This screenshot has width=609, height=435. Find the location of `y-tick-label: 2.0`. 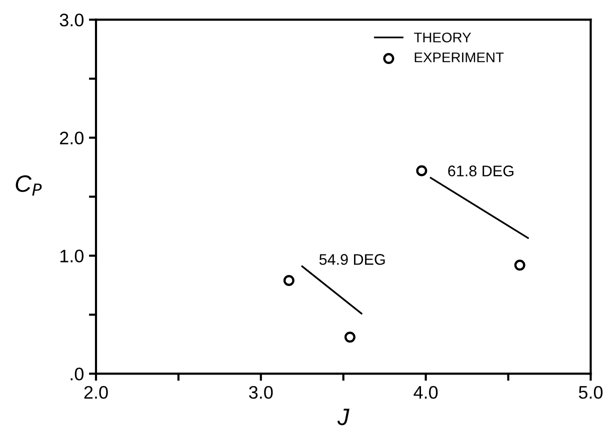

y-tick-label: 2.0 is located at coordinates (72, 138).